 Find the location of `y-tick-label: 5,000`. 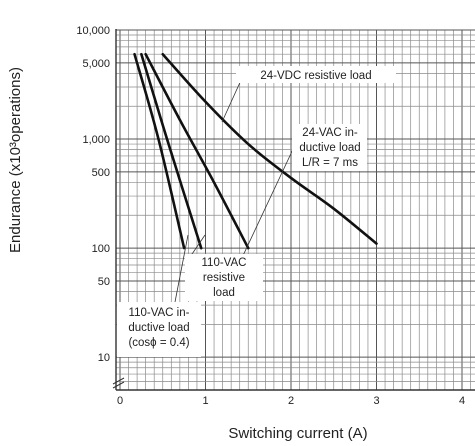

y-tick-label: 5,000 is located at coordinates (96, 64).